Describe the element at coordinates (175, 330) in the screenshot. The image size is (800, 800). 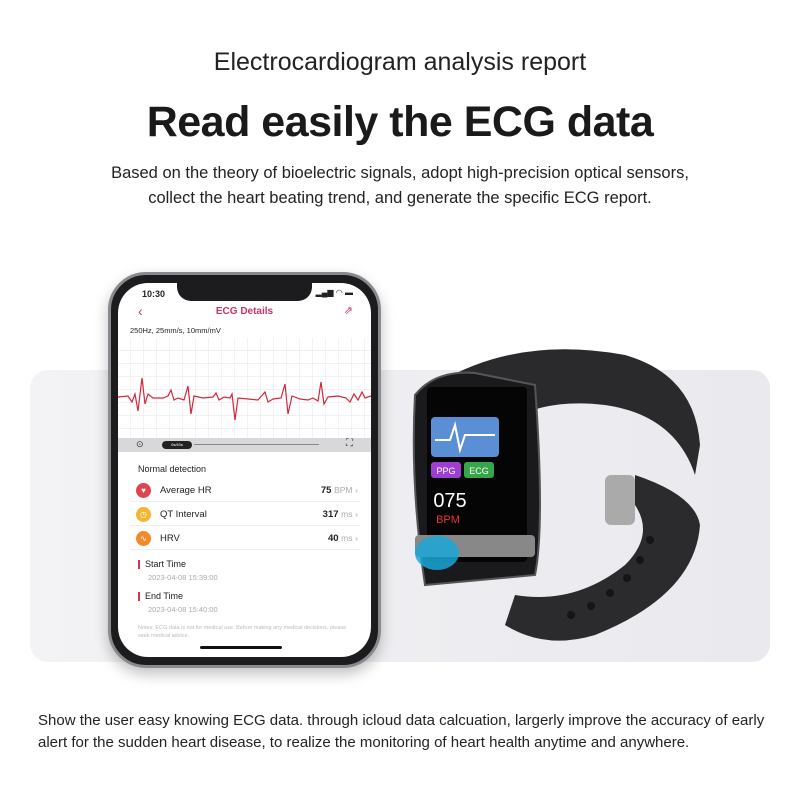
I see `ecg-spec: 250Hz, 25mm/s, 10mm/mV` at that location.